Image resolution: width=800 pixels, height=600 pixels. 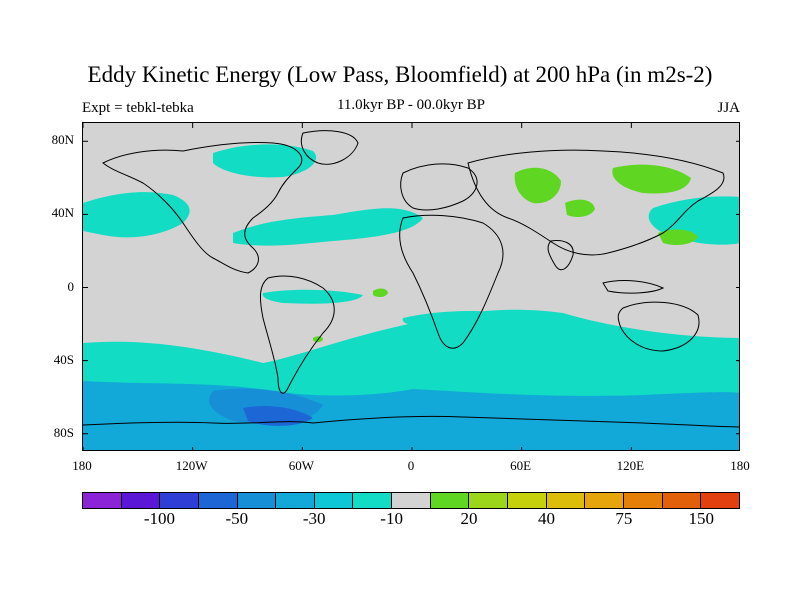 I want to click on colorbar-label: 20, so click(x=469, y=518).